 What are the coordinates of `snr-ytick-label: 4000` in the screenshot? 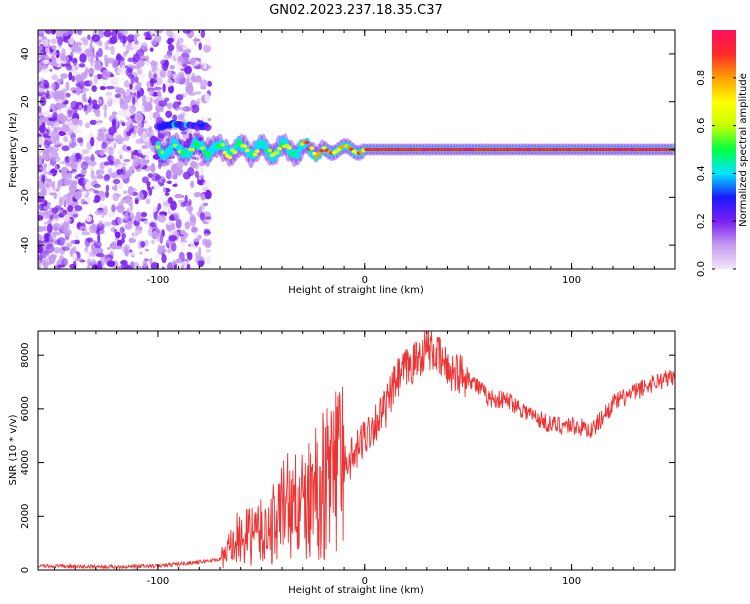 It's located at (25, 462).